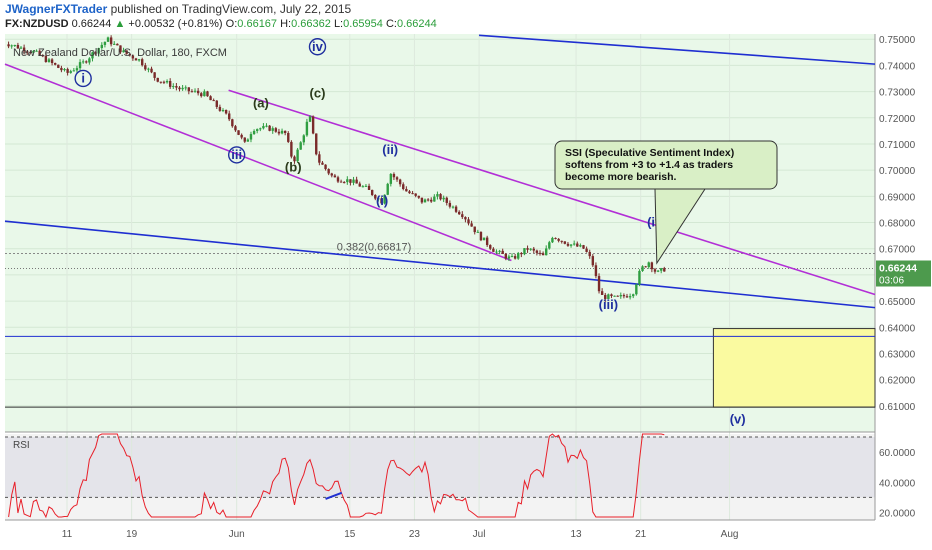 This screenshot has width=932, height=550. Describe the element at coordinates (897, 145) in the screenshot. I see `y-tick-label: 0.71000` at that location.